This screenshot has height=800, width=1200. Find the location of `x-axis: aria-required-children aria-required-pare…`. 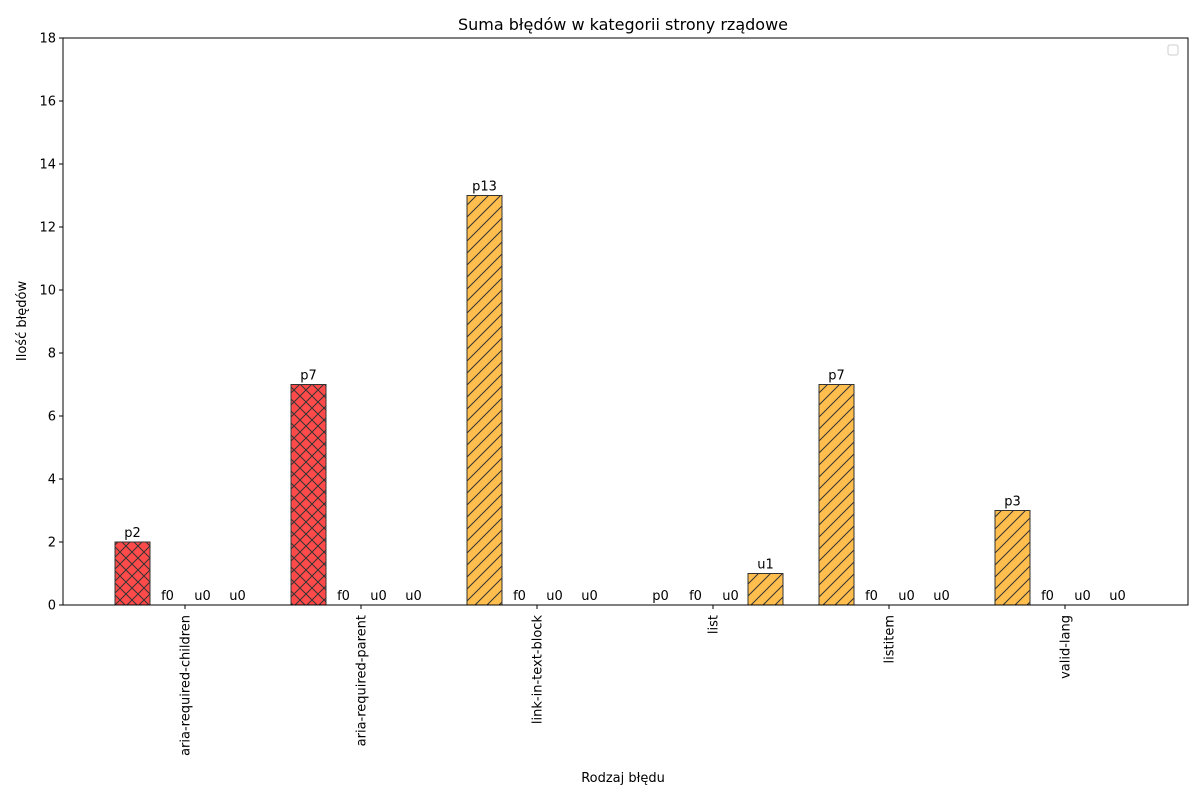

x-axis: aria-required-children aria-required-pare… is located at coordinates (626, 680).